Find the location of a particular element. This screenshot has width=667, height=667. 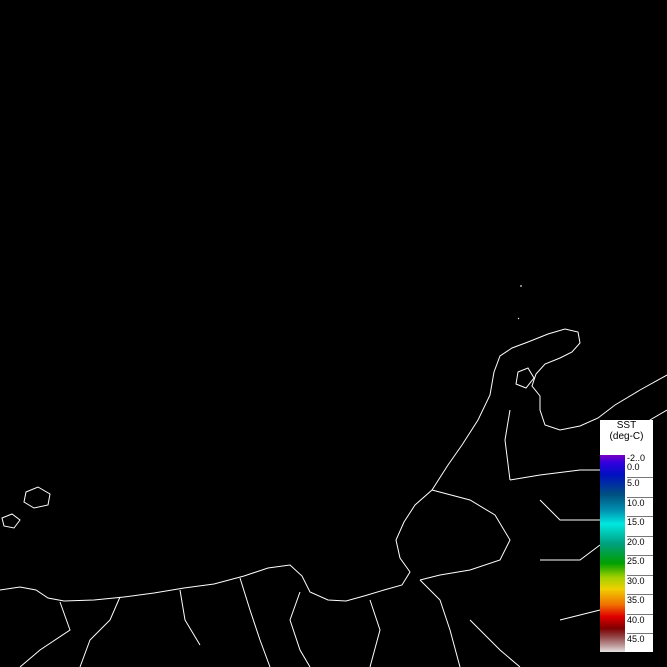

legend-label: -2..0 is located at coordinates (636, 458).